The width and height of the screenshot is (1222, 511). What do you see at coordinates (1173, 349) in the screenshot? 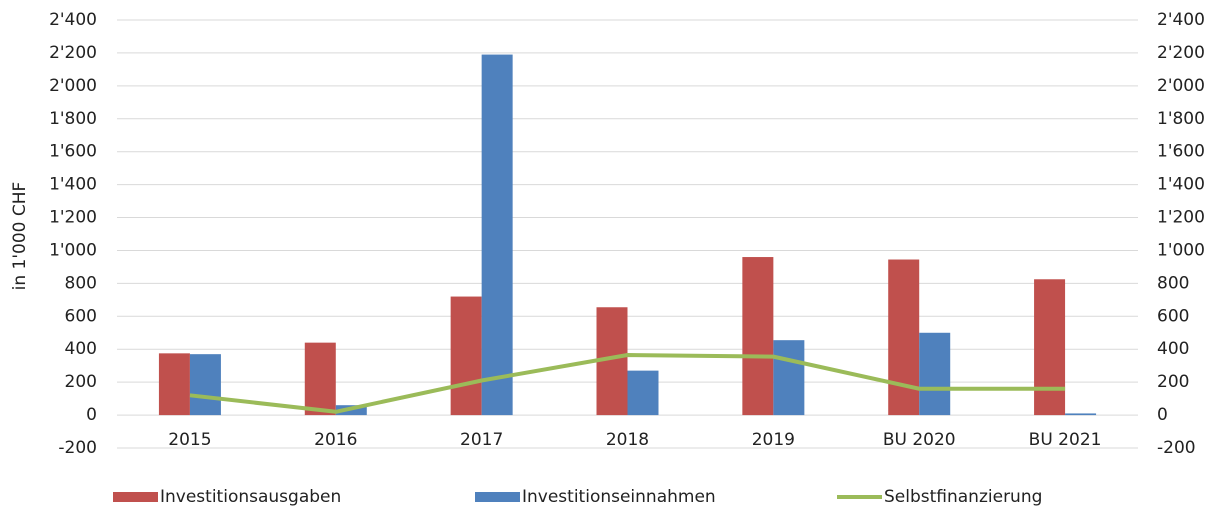
I see `y2-tick-label: 400` at bounding box center [1173, 349].